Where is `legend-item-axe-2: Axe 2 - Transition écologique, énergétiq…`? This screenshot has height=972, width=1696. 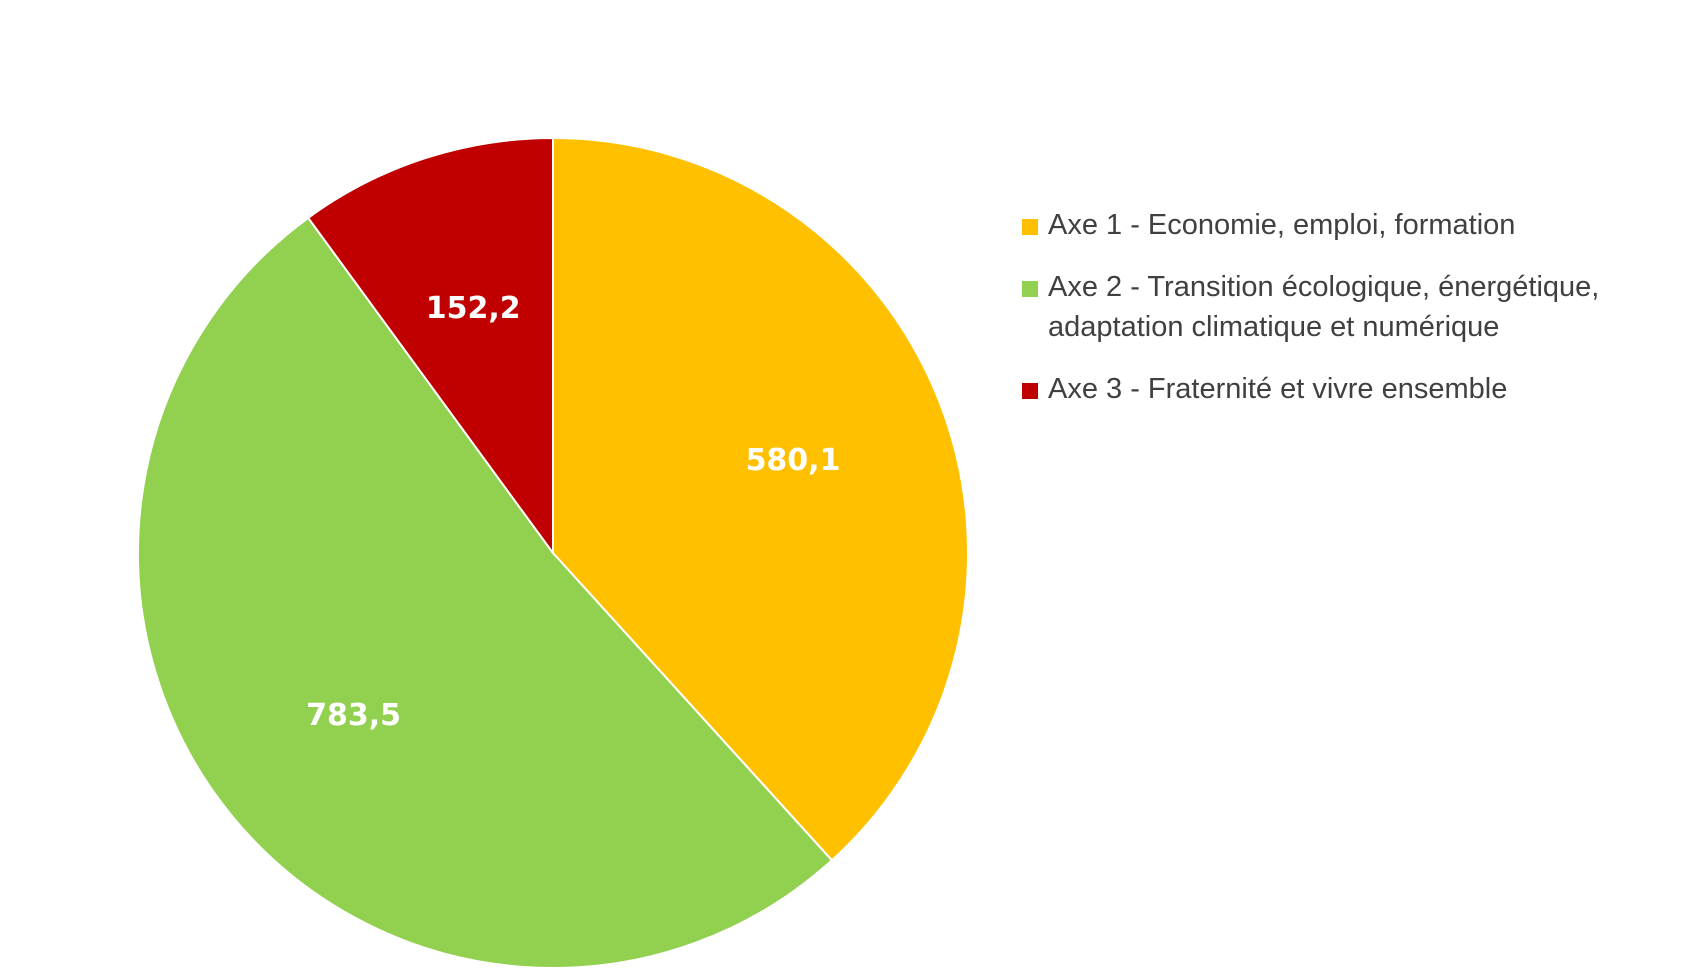 legend-item-axe-2: Axe 2 - Transition écologique, énergétiq… is located at coordinates (1348, 307).